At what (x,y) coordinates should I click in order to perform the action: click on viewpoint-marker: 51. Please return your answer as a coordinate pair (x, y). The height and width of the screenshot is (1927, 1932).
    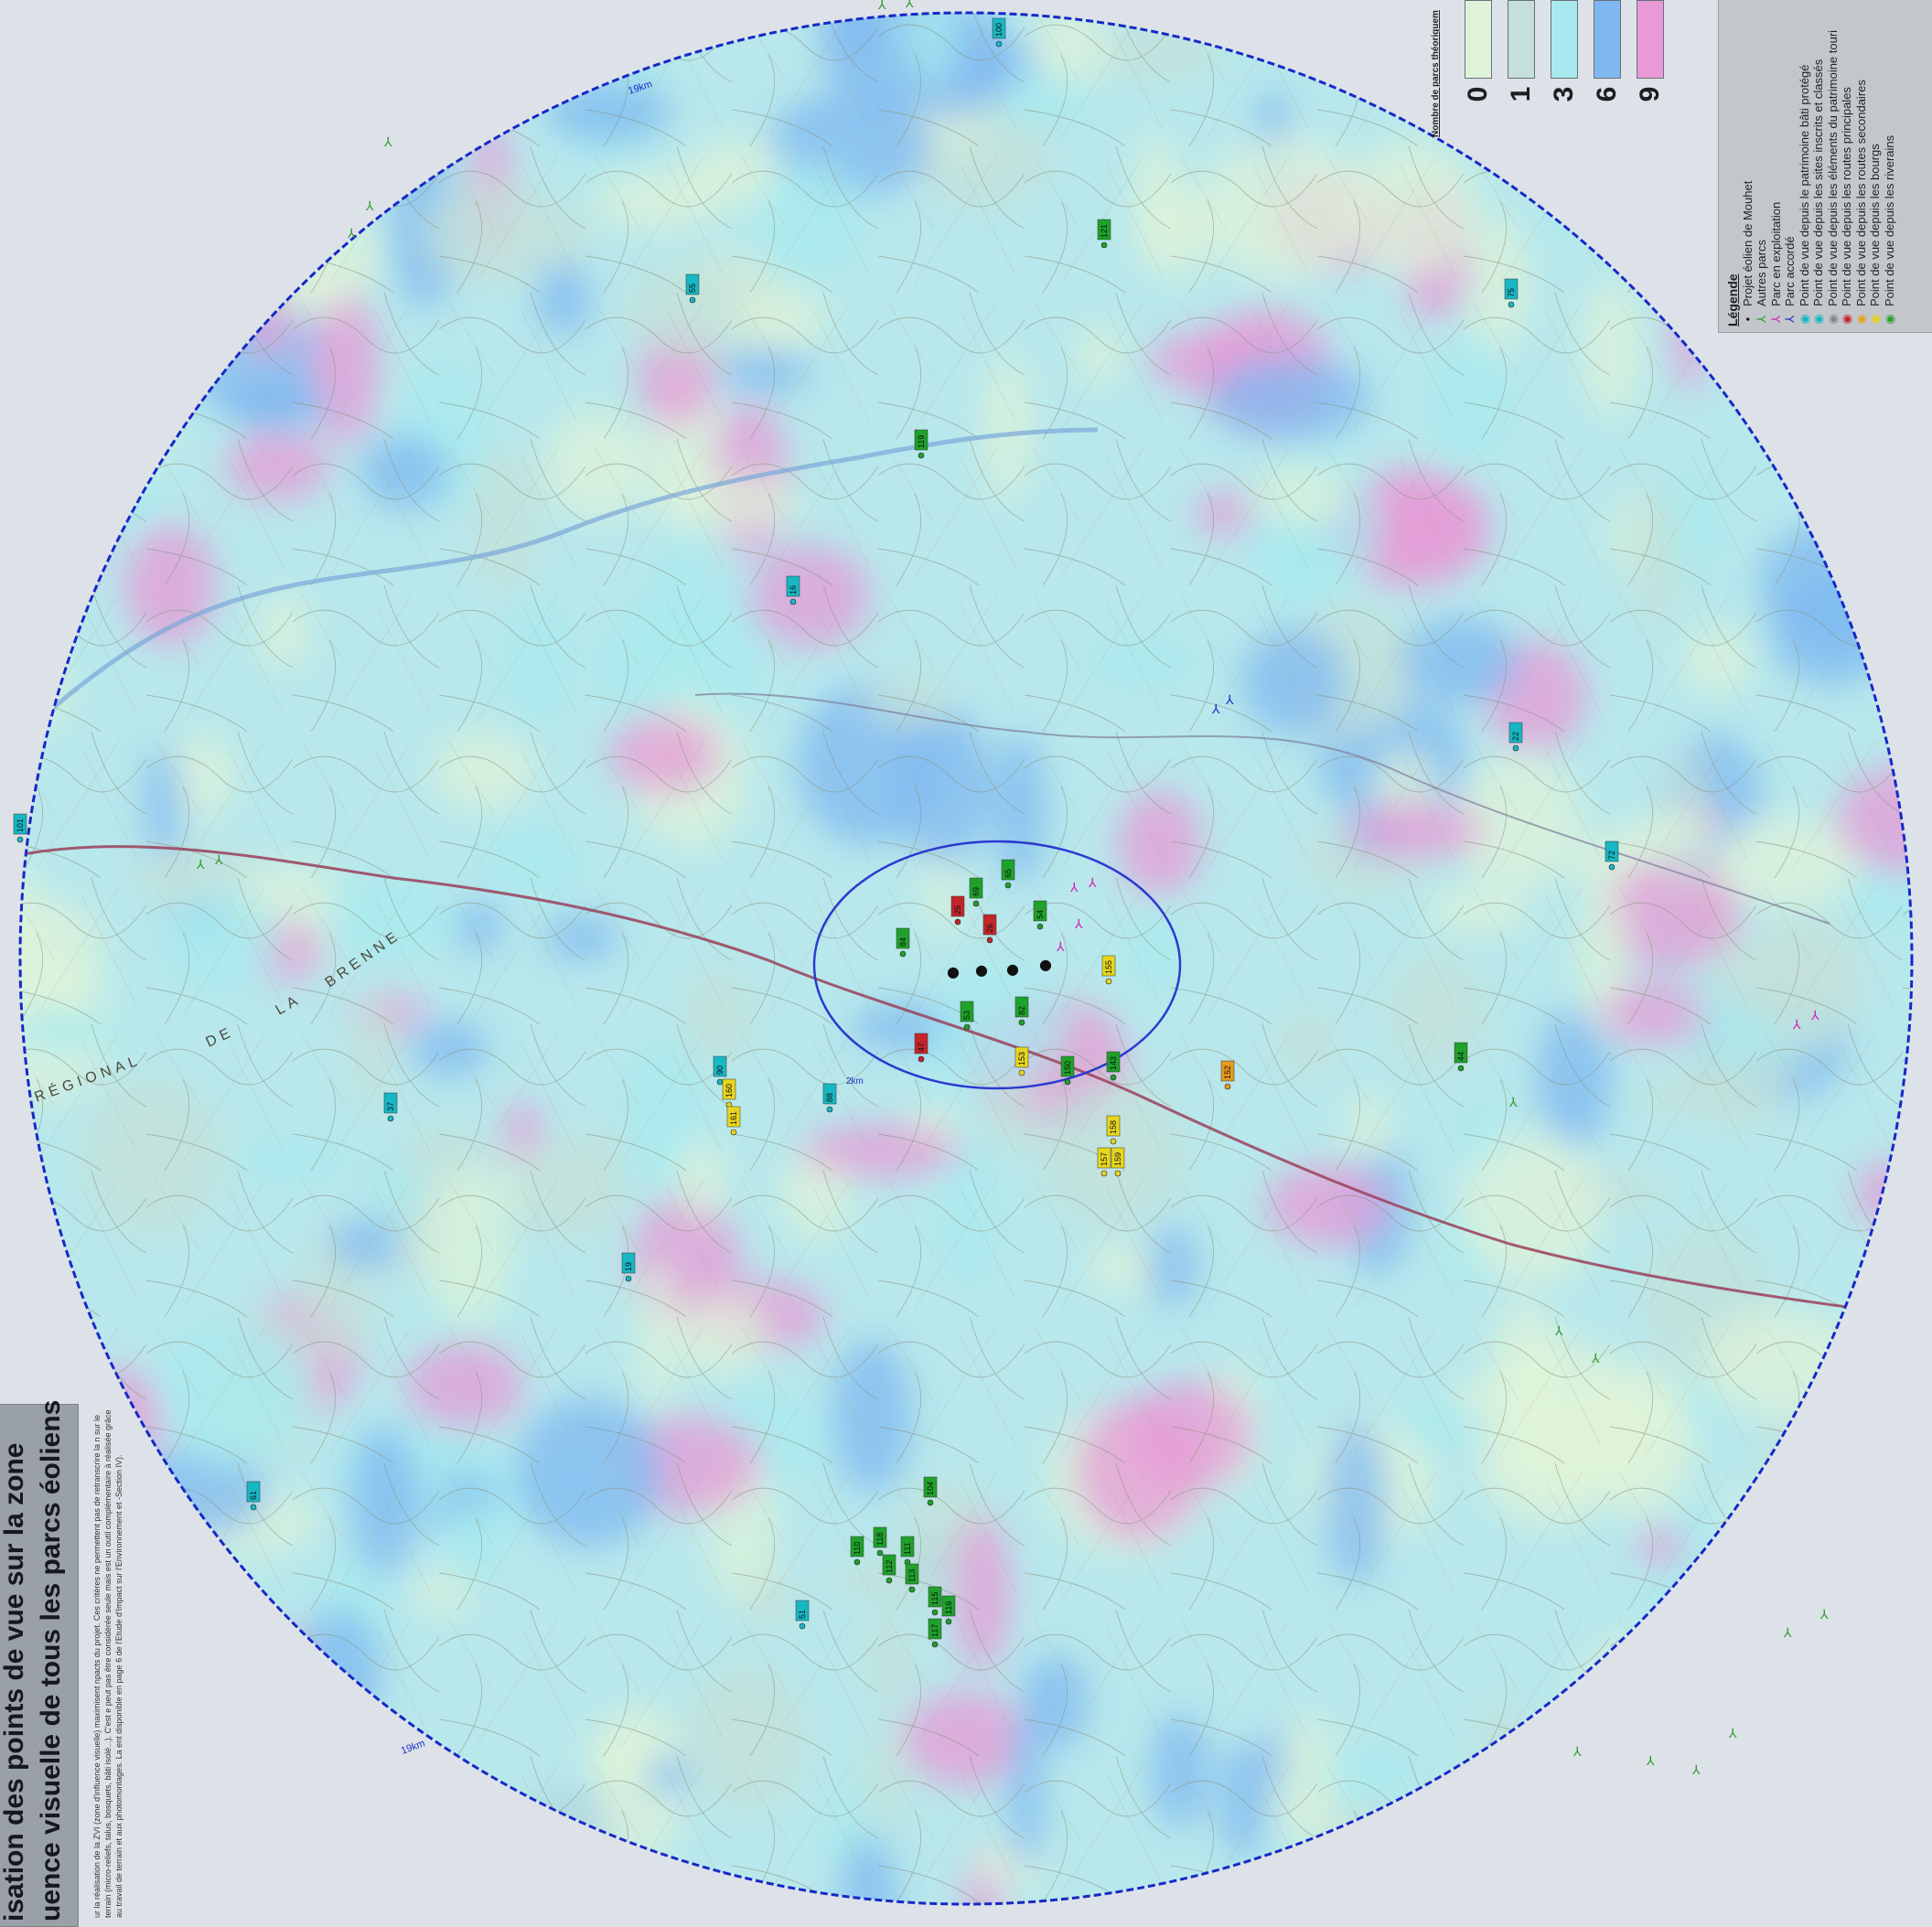
    Looking at the image, I should click on (803, 1615).